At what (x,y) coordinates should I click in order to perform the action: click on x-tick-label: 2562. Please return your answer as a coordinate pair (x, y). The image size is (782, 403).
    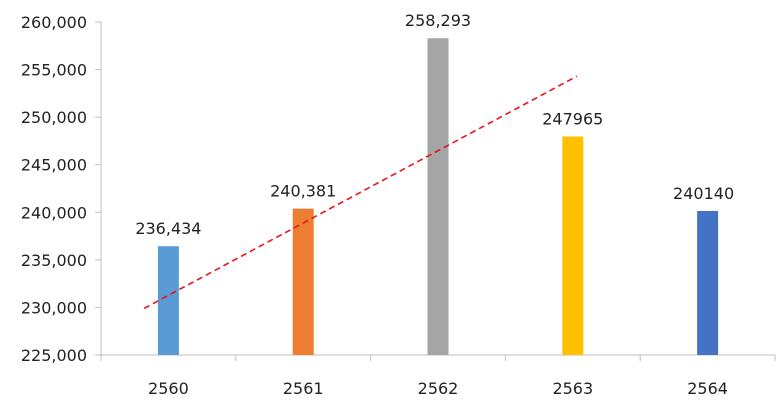
    Looking at the image, I should click on (438, 388).